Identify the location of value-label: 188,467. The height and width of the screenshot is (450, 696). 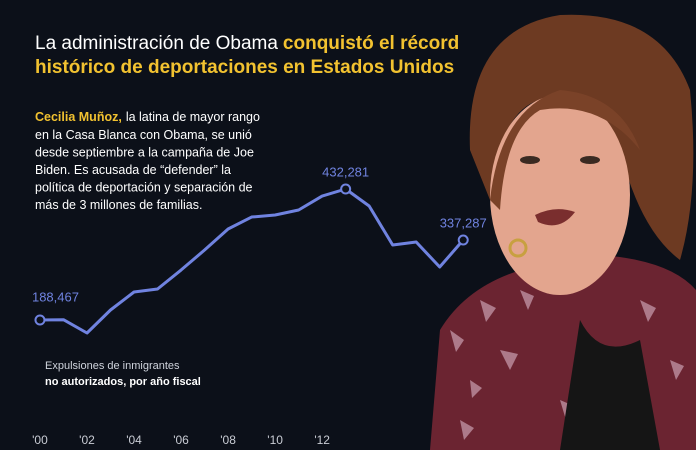
(55, 296).